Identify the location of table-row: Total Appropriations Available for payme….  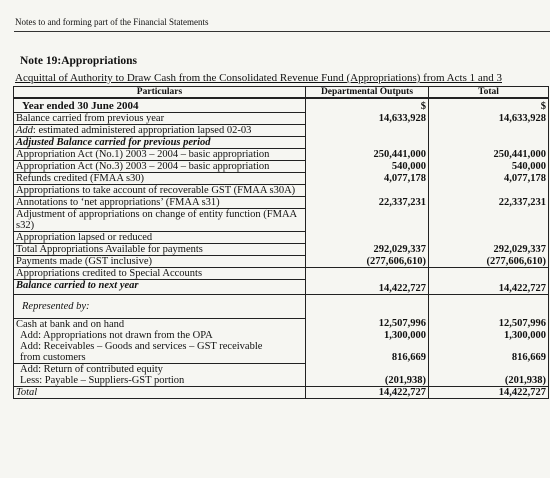
(281, 249).